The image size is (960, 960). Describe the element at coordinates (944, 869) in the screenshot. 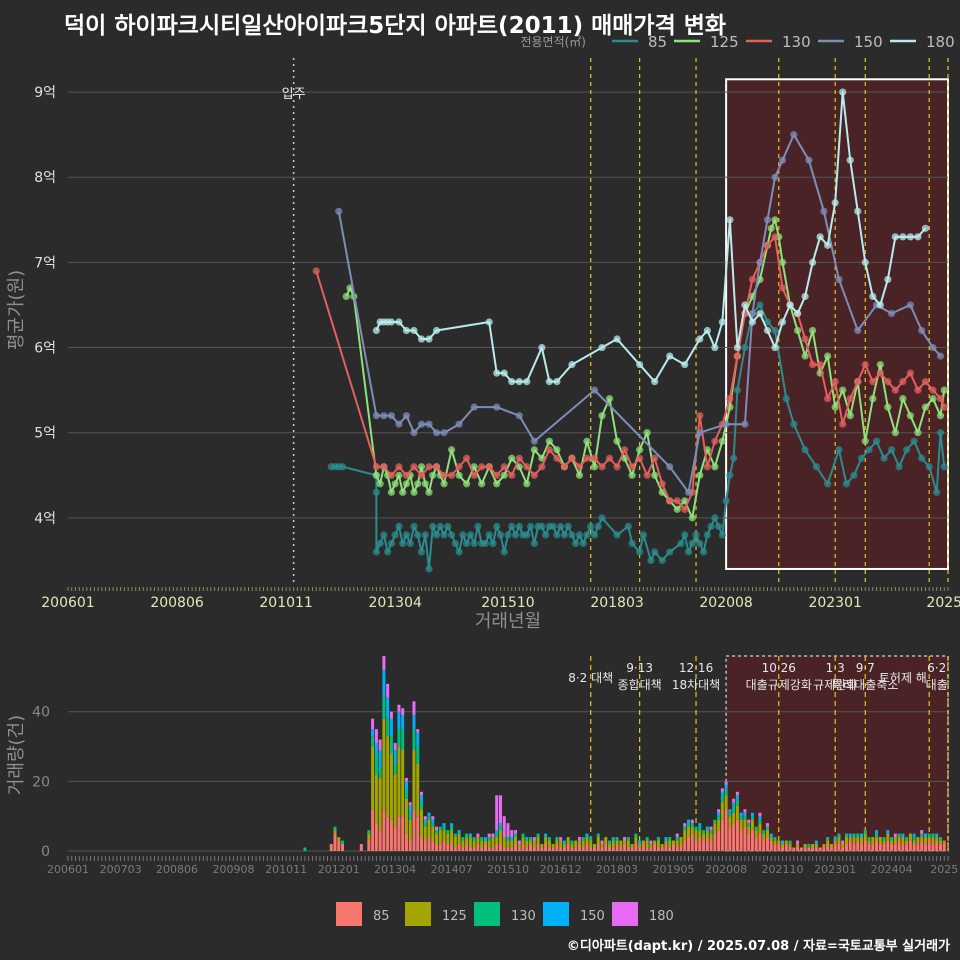

I see `x-tick-label: 2025` at that location.